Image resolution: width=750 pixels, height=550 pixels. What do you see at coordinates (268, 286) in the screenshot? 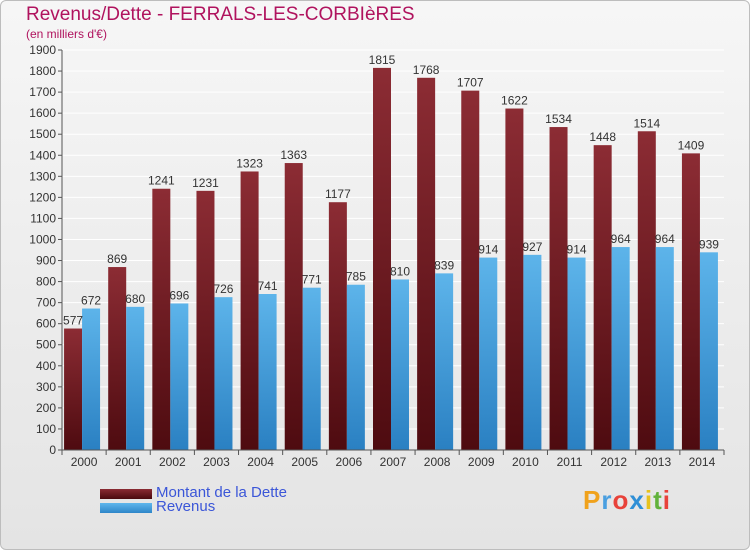
I see `data-label-revenus: 741` at bounding box center [268, 286].